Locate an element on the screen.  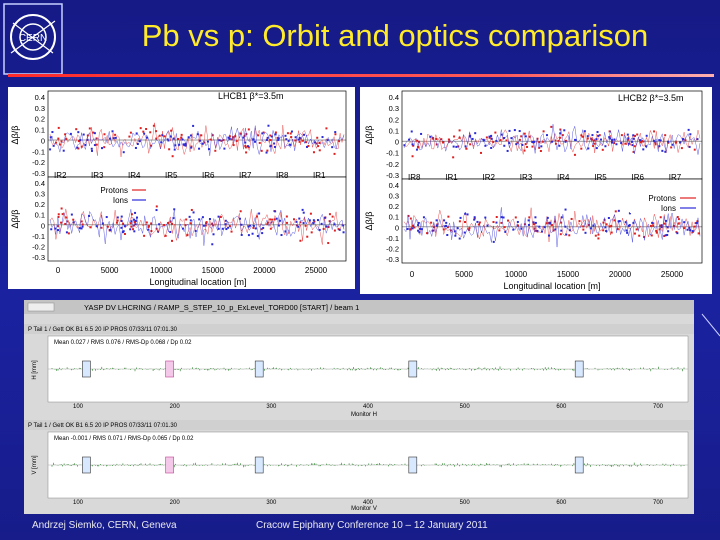
upper-ip-marker is located at coordinates (169, 369).